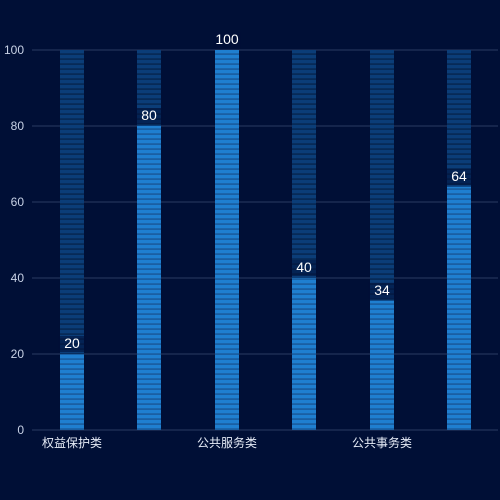  What do you see at coordinates (18, 278) in the screenshot?
I see `y-tick-label: 40` at bounding box center [18, 278].